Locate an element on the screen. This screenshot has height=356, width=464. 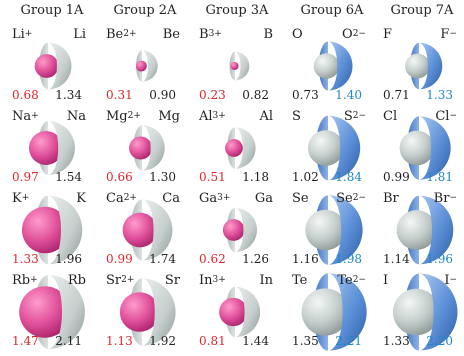
ion-label-symbol: Cl is located at coordinates (442, 116).